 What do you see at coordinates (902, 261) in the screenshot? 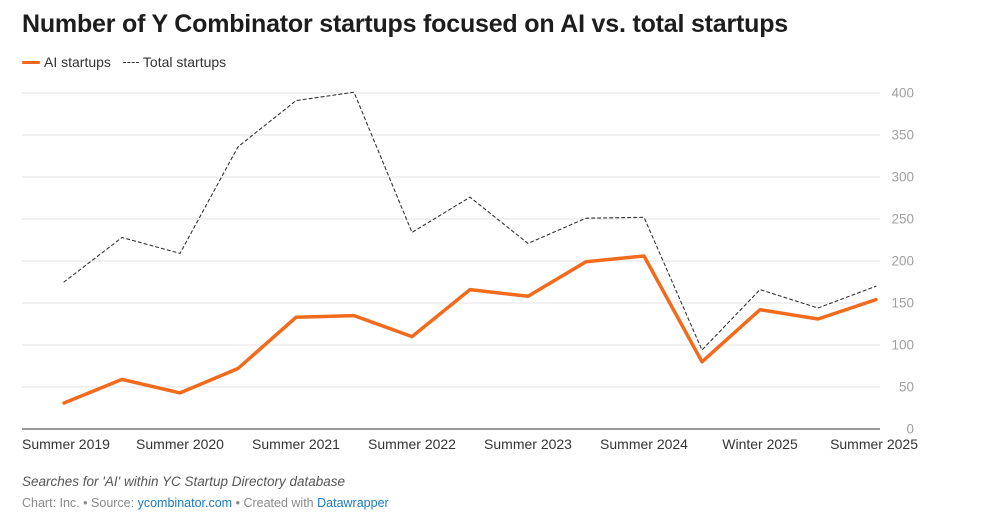
I see `y-tick-label: 200` at bounding box center [902, 261].